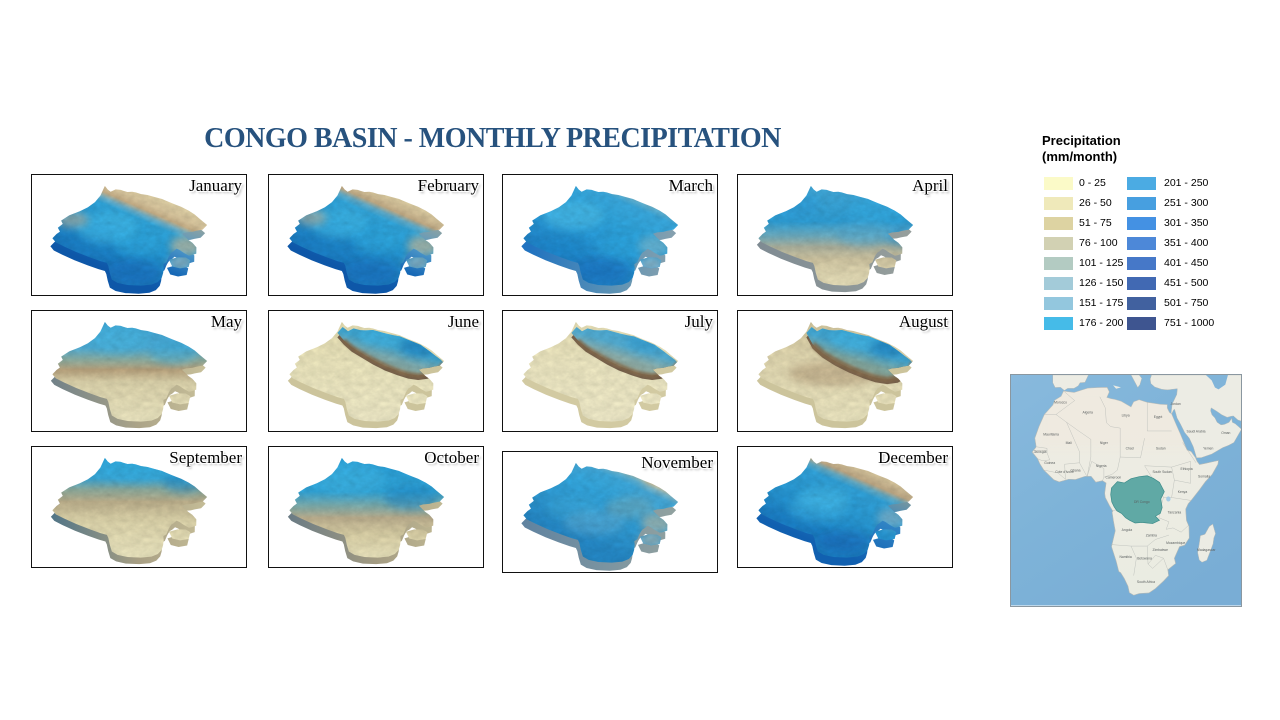 The height and width of the screenshot is (720, 1280). Describe the element at coordinates (1160, 550) in the screenshot. I see `svg-text: Zimbabwe` at that location.